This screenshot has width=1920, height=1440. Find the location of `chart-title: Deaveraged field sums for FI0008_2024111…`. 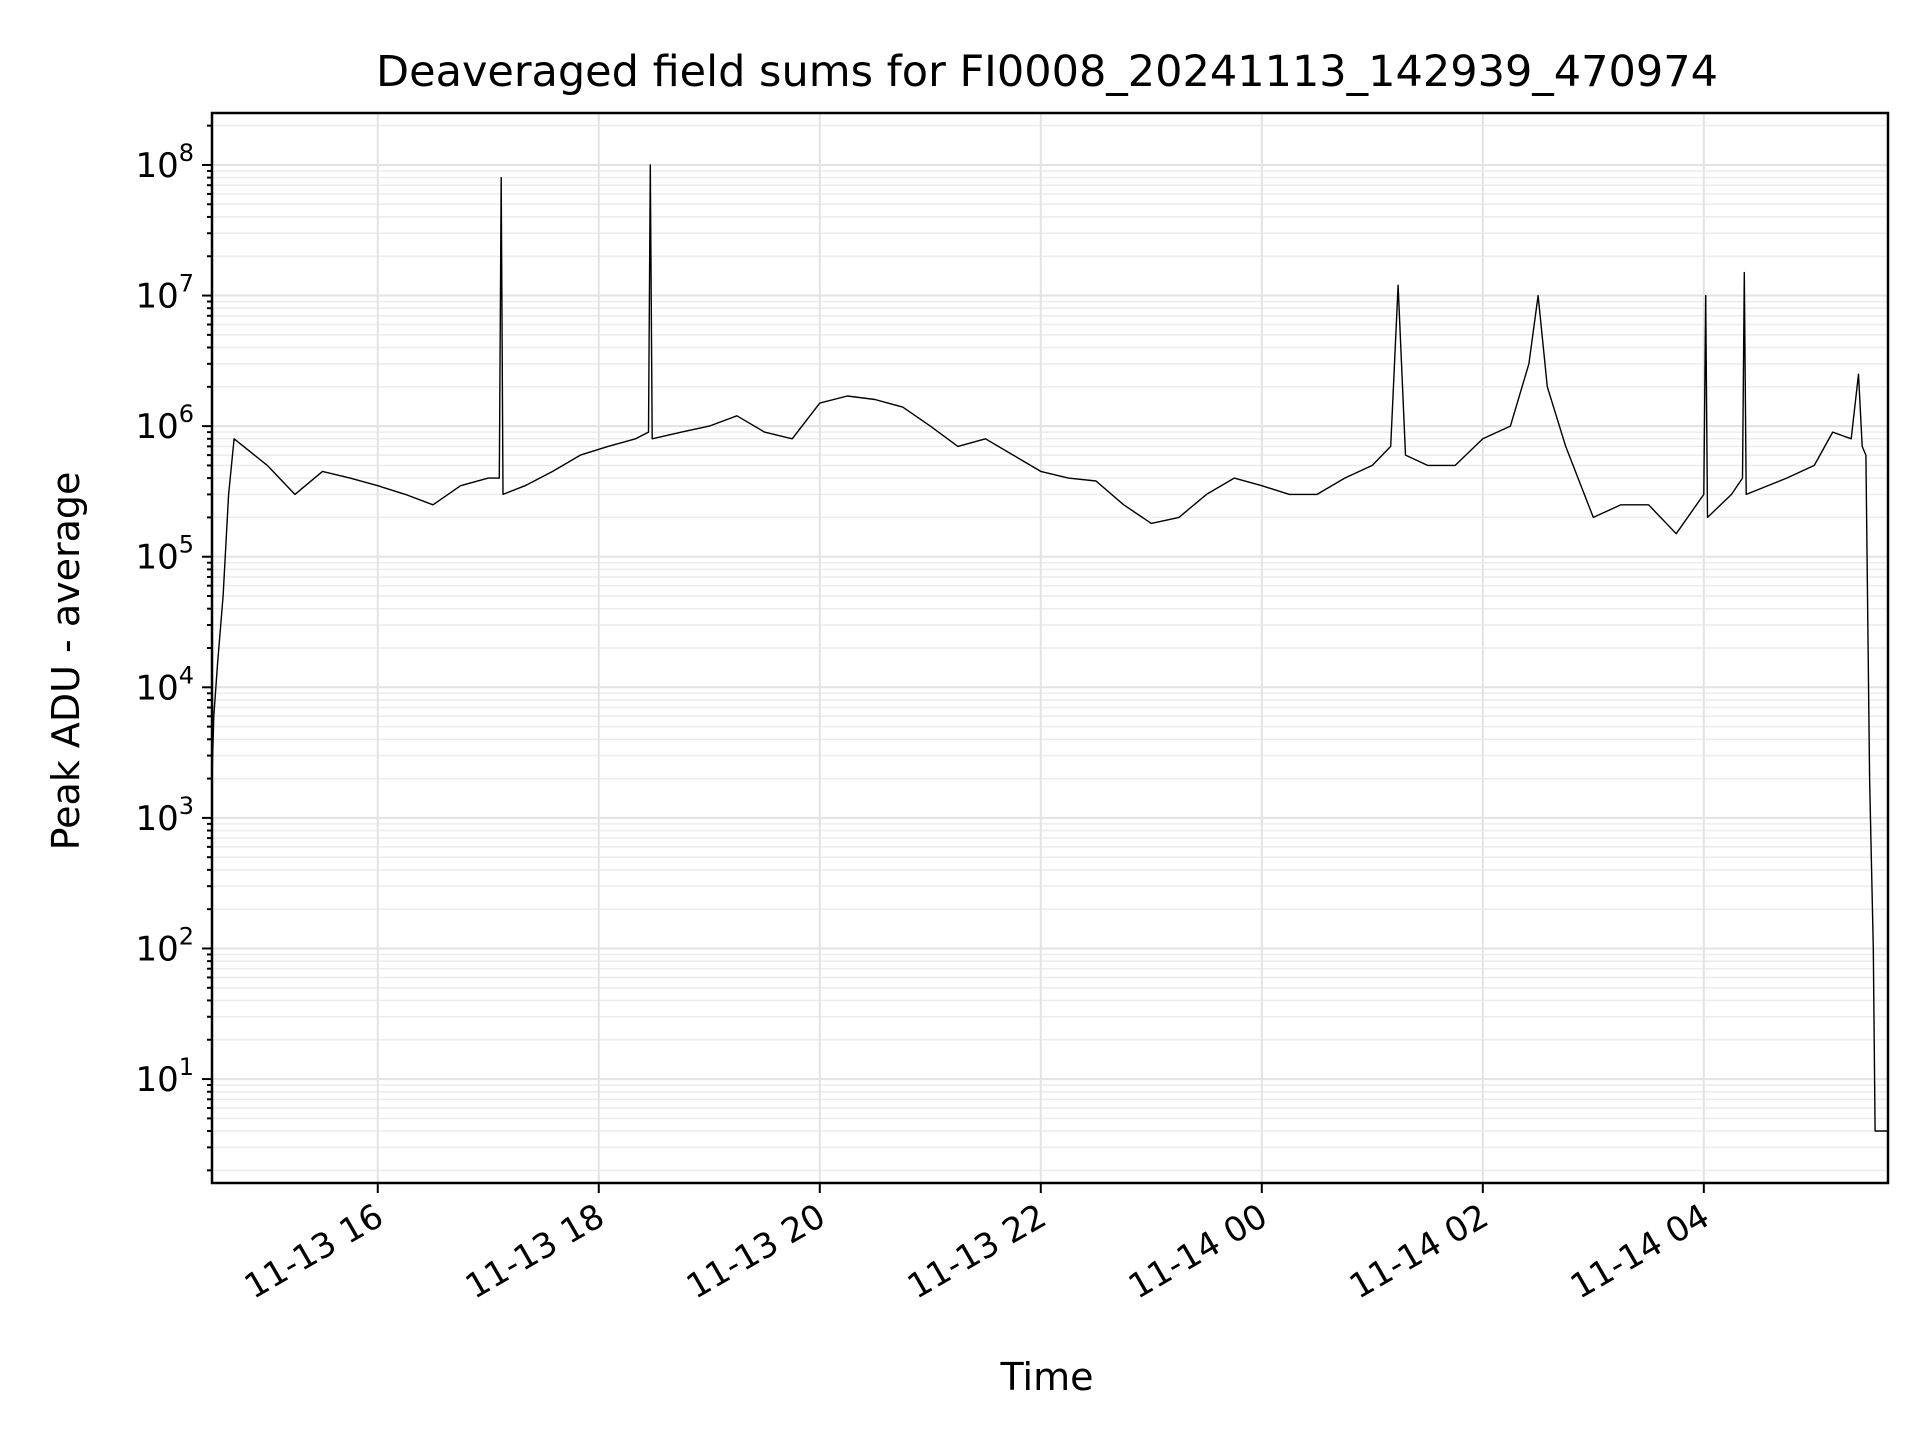

chart-title: Deaveraged field sums for FI0008_2024111… is located at coordinates (1047, 72).